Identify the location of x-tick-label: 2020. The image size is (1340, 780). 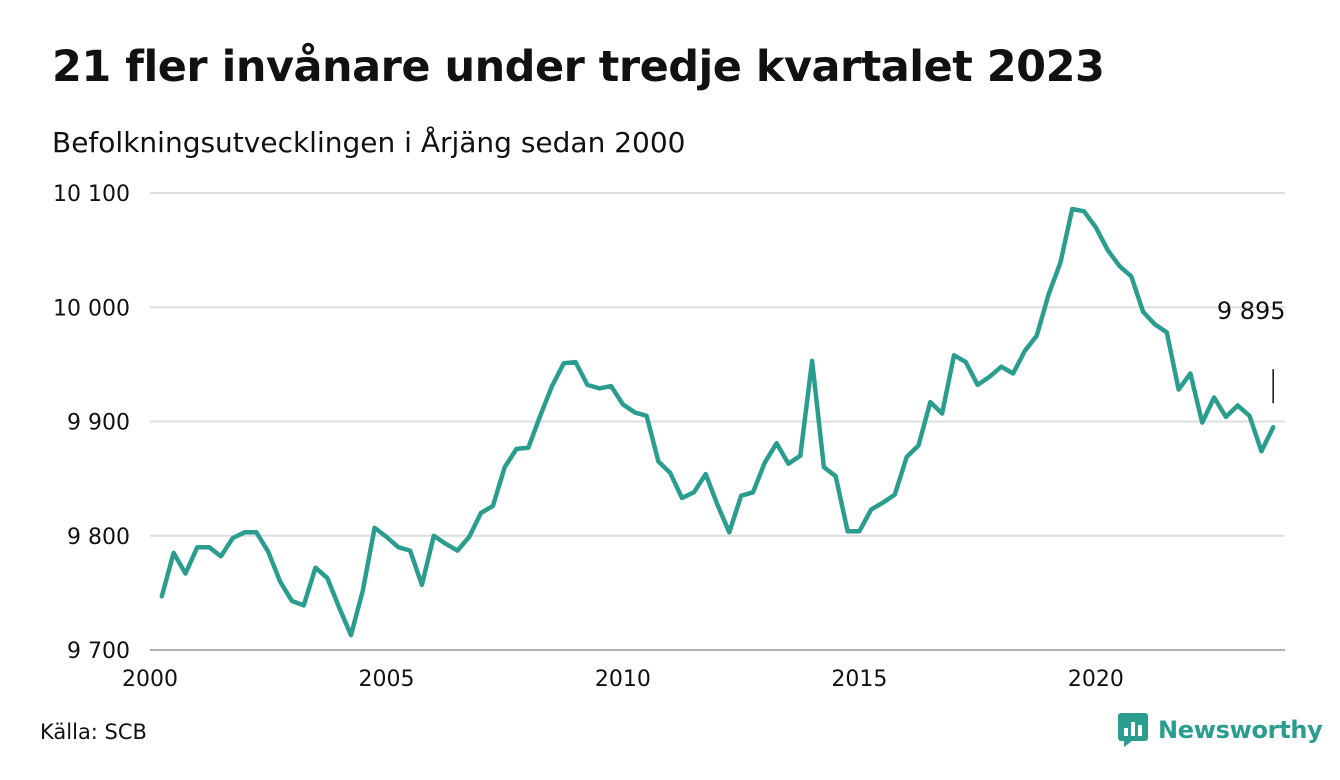
(1096, 679).